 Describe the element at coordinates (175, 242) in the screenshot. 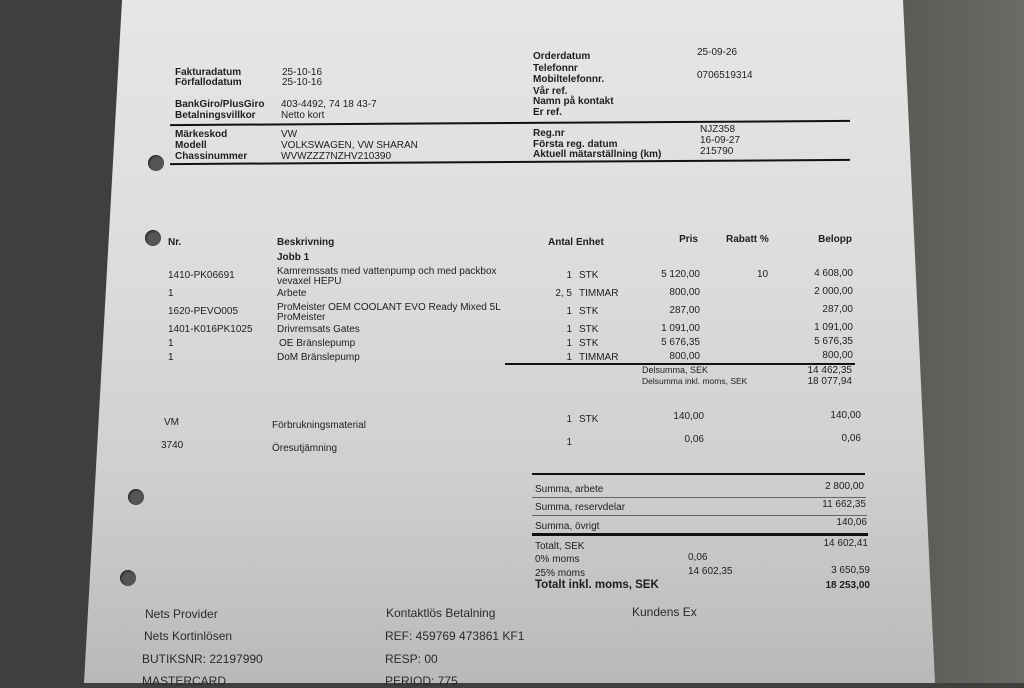

I see `col-nr: Nr.` at that location.